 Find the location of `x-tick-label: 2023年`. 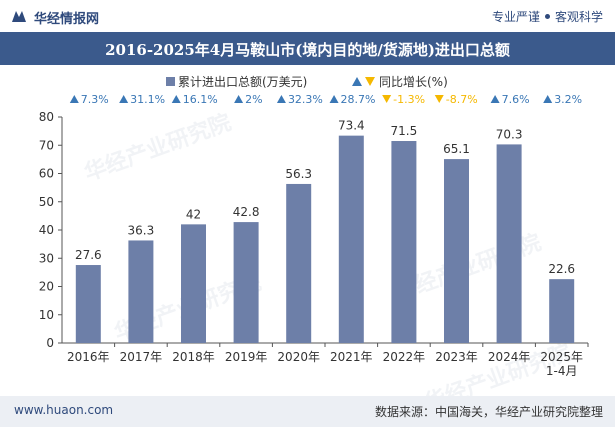

x-tick-label: 2023年 is located at coordinates (456, 357).